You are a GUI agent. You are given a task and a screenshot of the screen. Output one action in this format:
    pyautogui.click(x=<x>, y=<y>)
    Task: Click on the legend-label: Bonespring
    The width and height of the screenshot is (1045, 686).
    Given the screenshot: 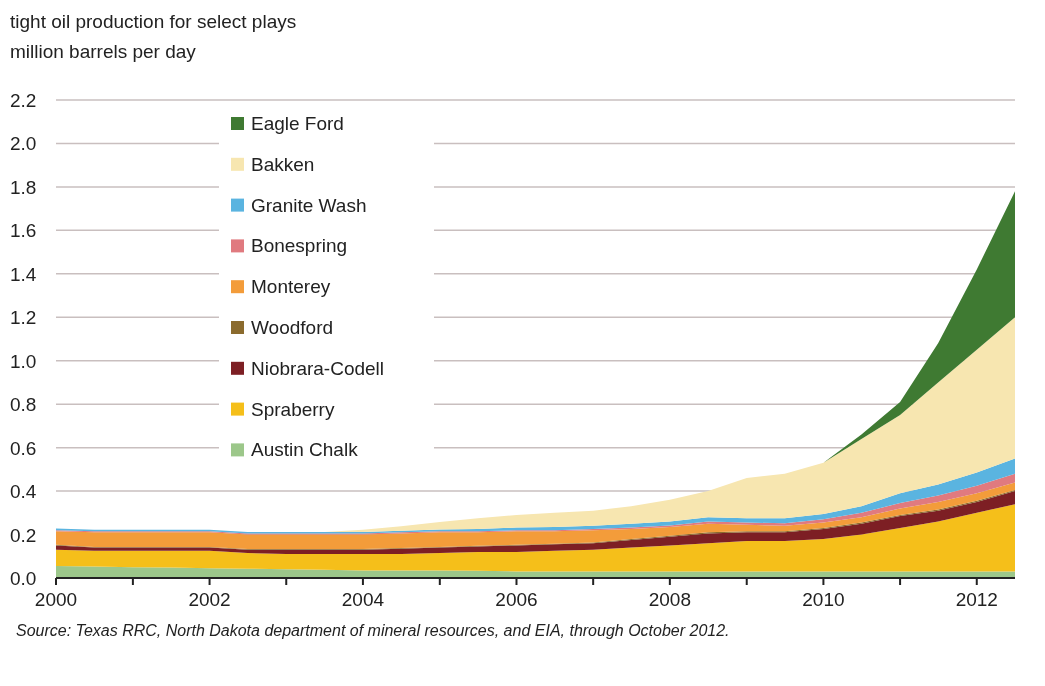 What is the action you would take?
    pyautogui.click(x=299, y=246)
    